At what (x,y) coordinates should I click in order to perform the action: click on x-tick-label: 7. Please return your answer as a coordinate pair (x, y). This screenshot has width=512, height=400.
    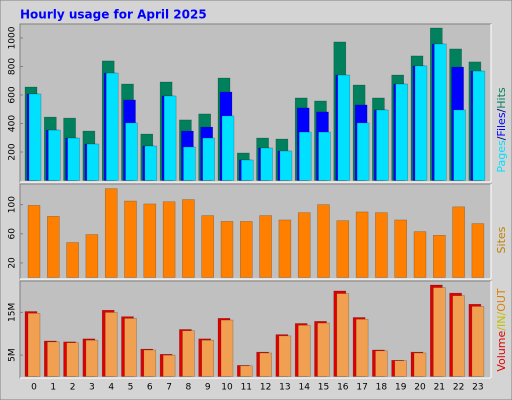
    Looking at the image, I should click on (169, 388).